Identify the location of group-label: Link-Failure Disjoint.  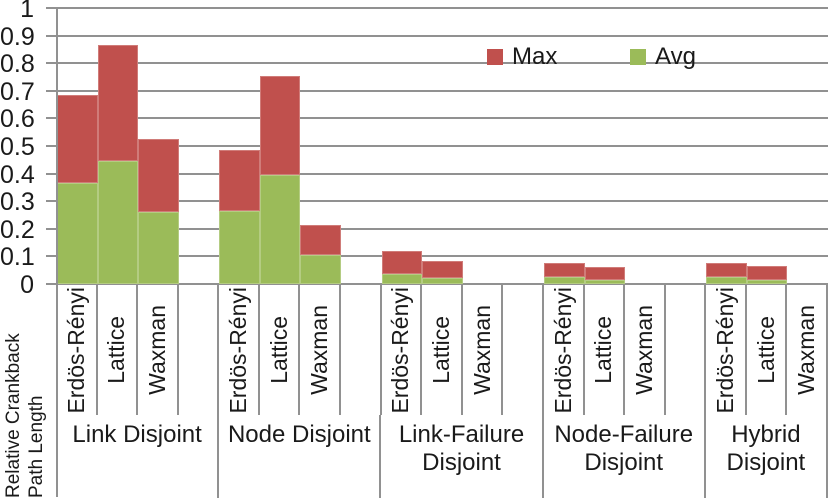
(462, 456).